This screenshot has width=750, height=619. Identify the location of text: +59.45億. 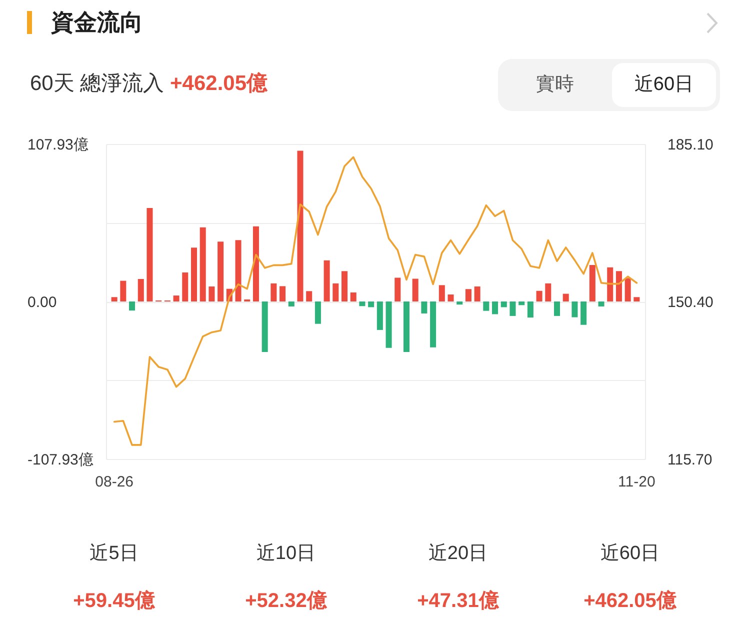
(114, 601).